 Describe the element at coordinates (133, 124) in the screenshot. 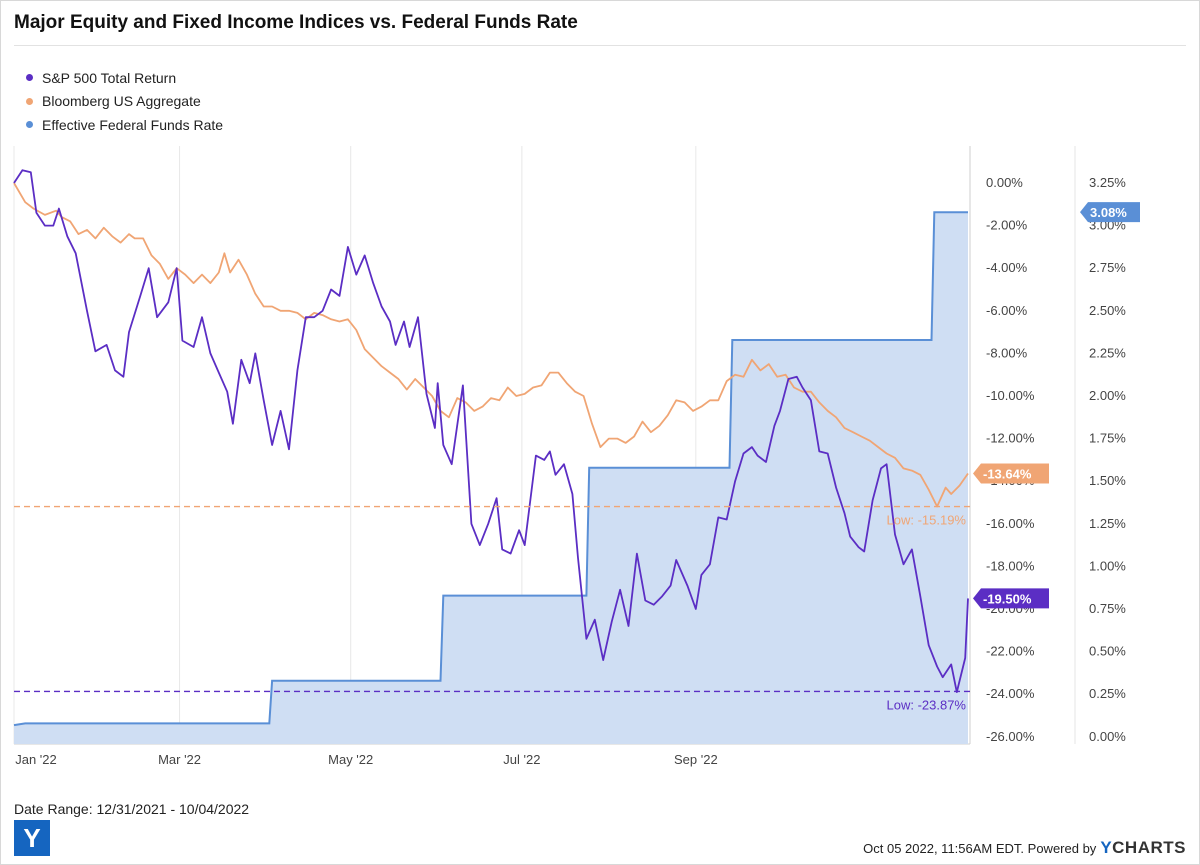

I see `legend-label-fed-funds: Effective Federal Funds Rate` at that location.